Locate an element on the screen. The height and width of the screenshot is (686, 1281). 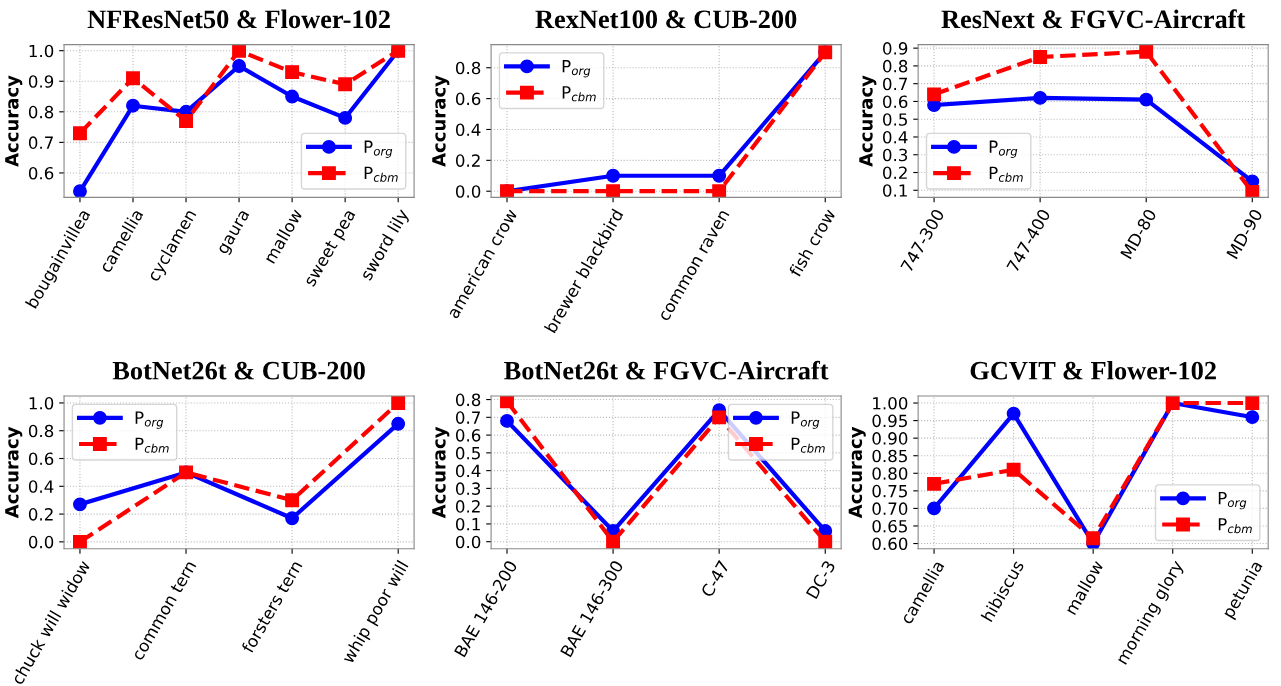
chart-title: BotNet26t & CUB-200 is located at coordinates (238, 370).